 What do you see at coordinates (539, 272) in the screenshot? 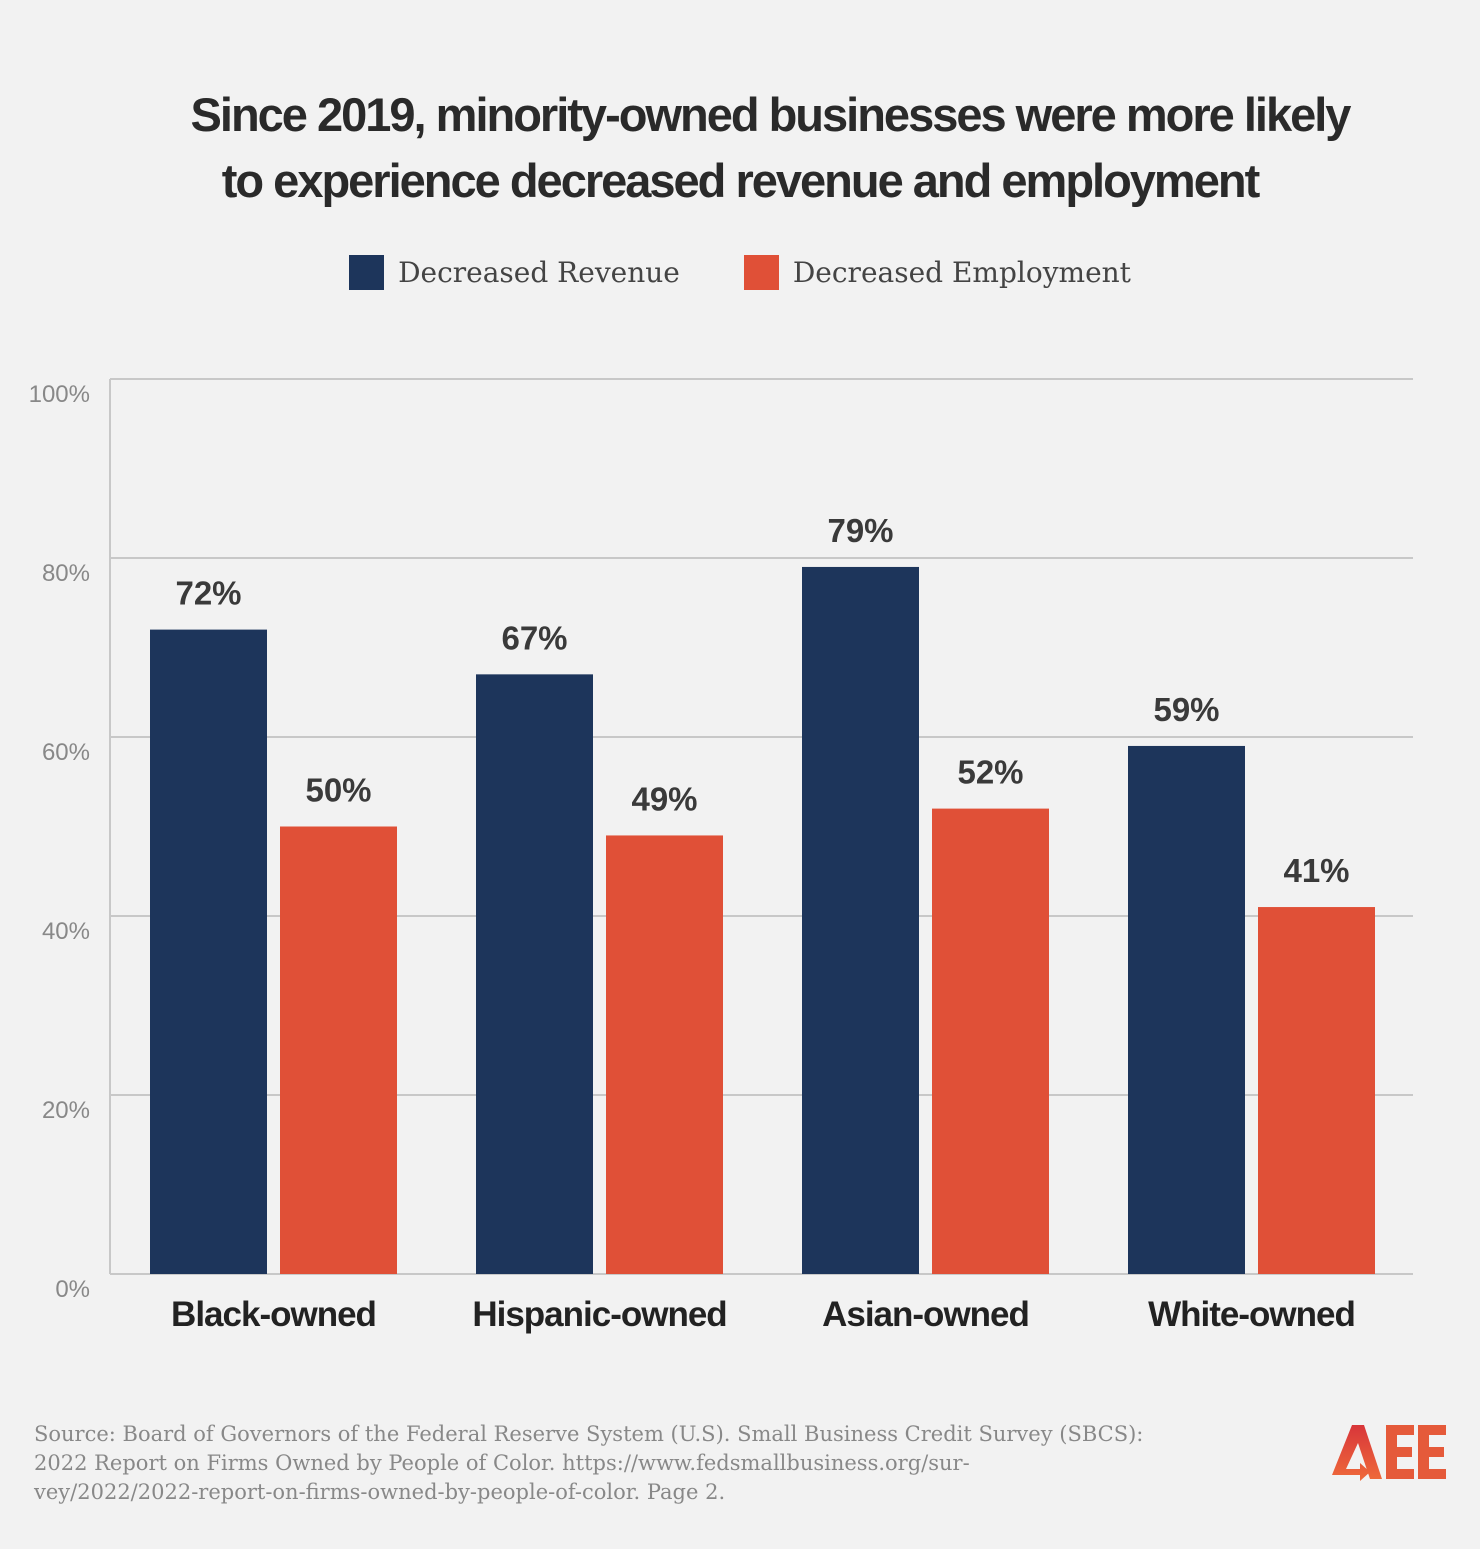
I see `legend-label-revenue: Decreased Revenue` at bounding box center [539, 272].